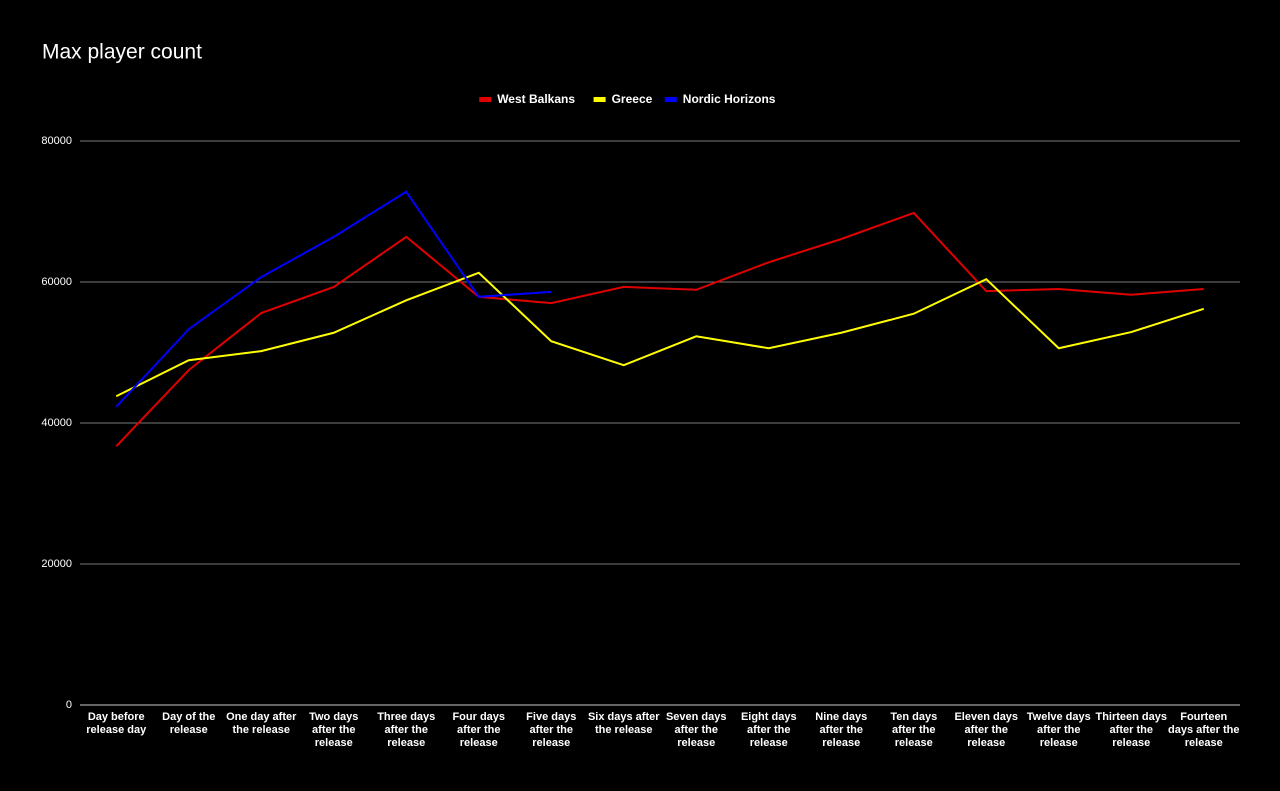 The height and width of the screenshot is (791, 1280). I want to click on x-tick-label: Day before release day, so click(116, 723).